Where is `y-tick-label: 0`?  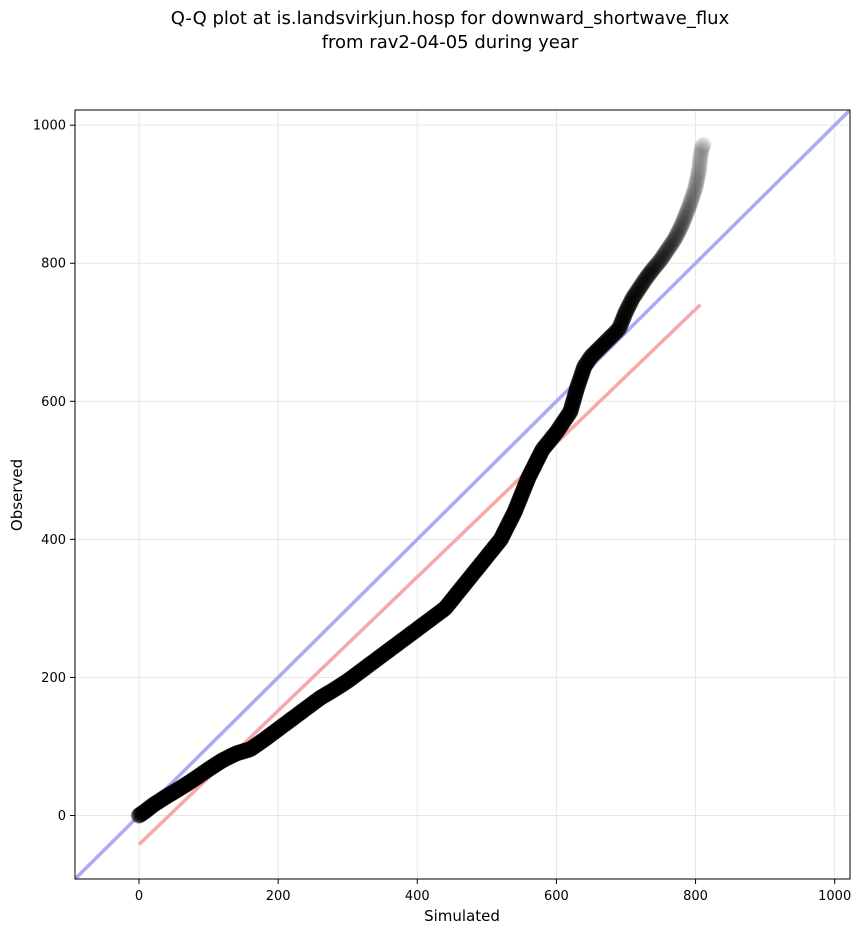
y-tick-label: 0 is located at coordinates (62, 816).